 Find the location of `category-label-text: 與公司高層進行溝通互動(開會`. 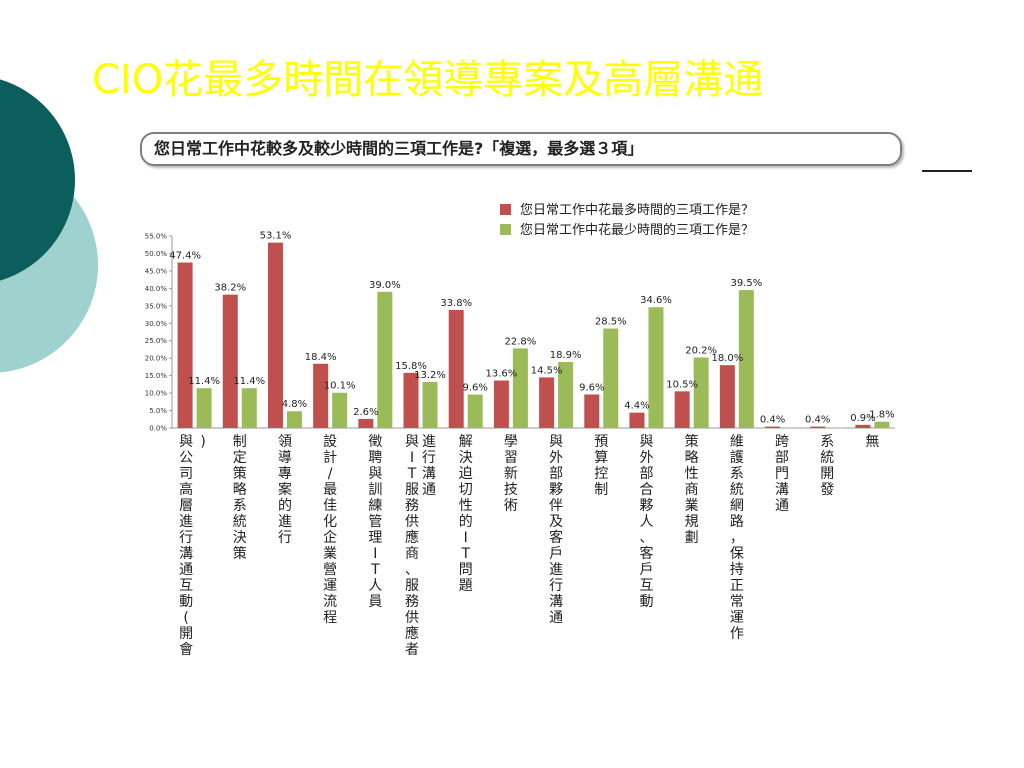

category-label-text: 與公司高層進行溝通互動(開會 is located at coordinates (186, 546).